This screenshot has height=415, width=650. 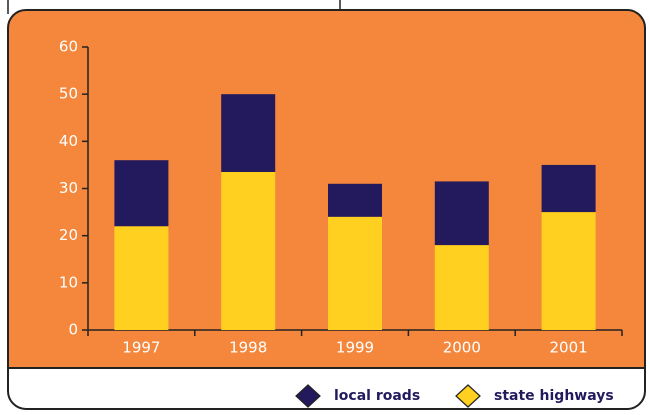 I want to click on x-tick-label: 2000, so click(x=462, y=348).